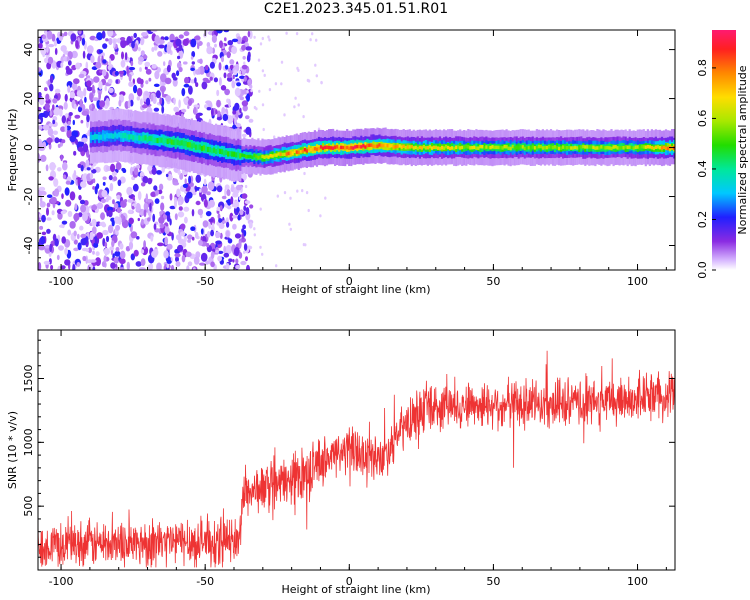 This screenshot has height=600, width=750. Describe the element at coordinates (28, 379) in the screenshot. I see `y-tick-label: 1500` at that location.